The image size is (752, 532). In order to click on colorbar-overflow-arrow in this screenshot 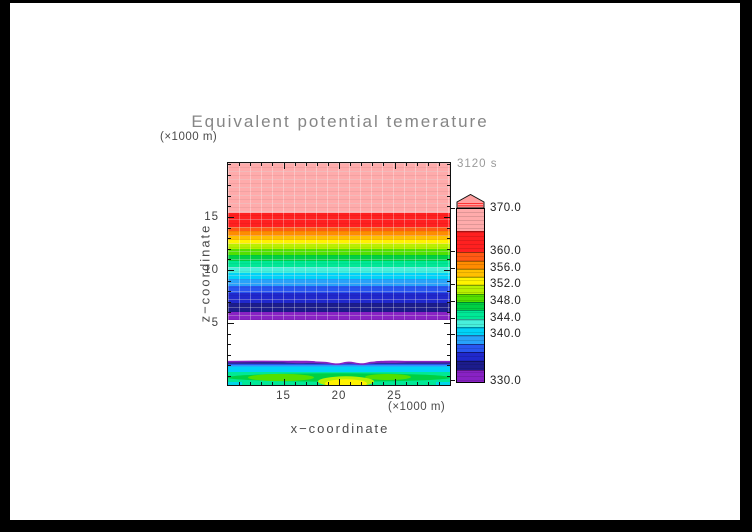, I will do `click(470, 201)`.